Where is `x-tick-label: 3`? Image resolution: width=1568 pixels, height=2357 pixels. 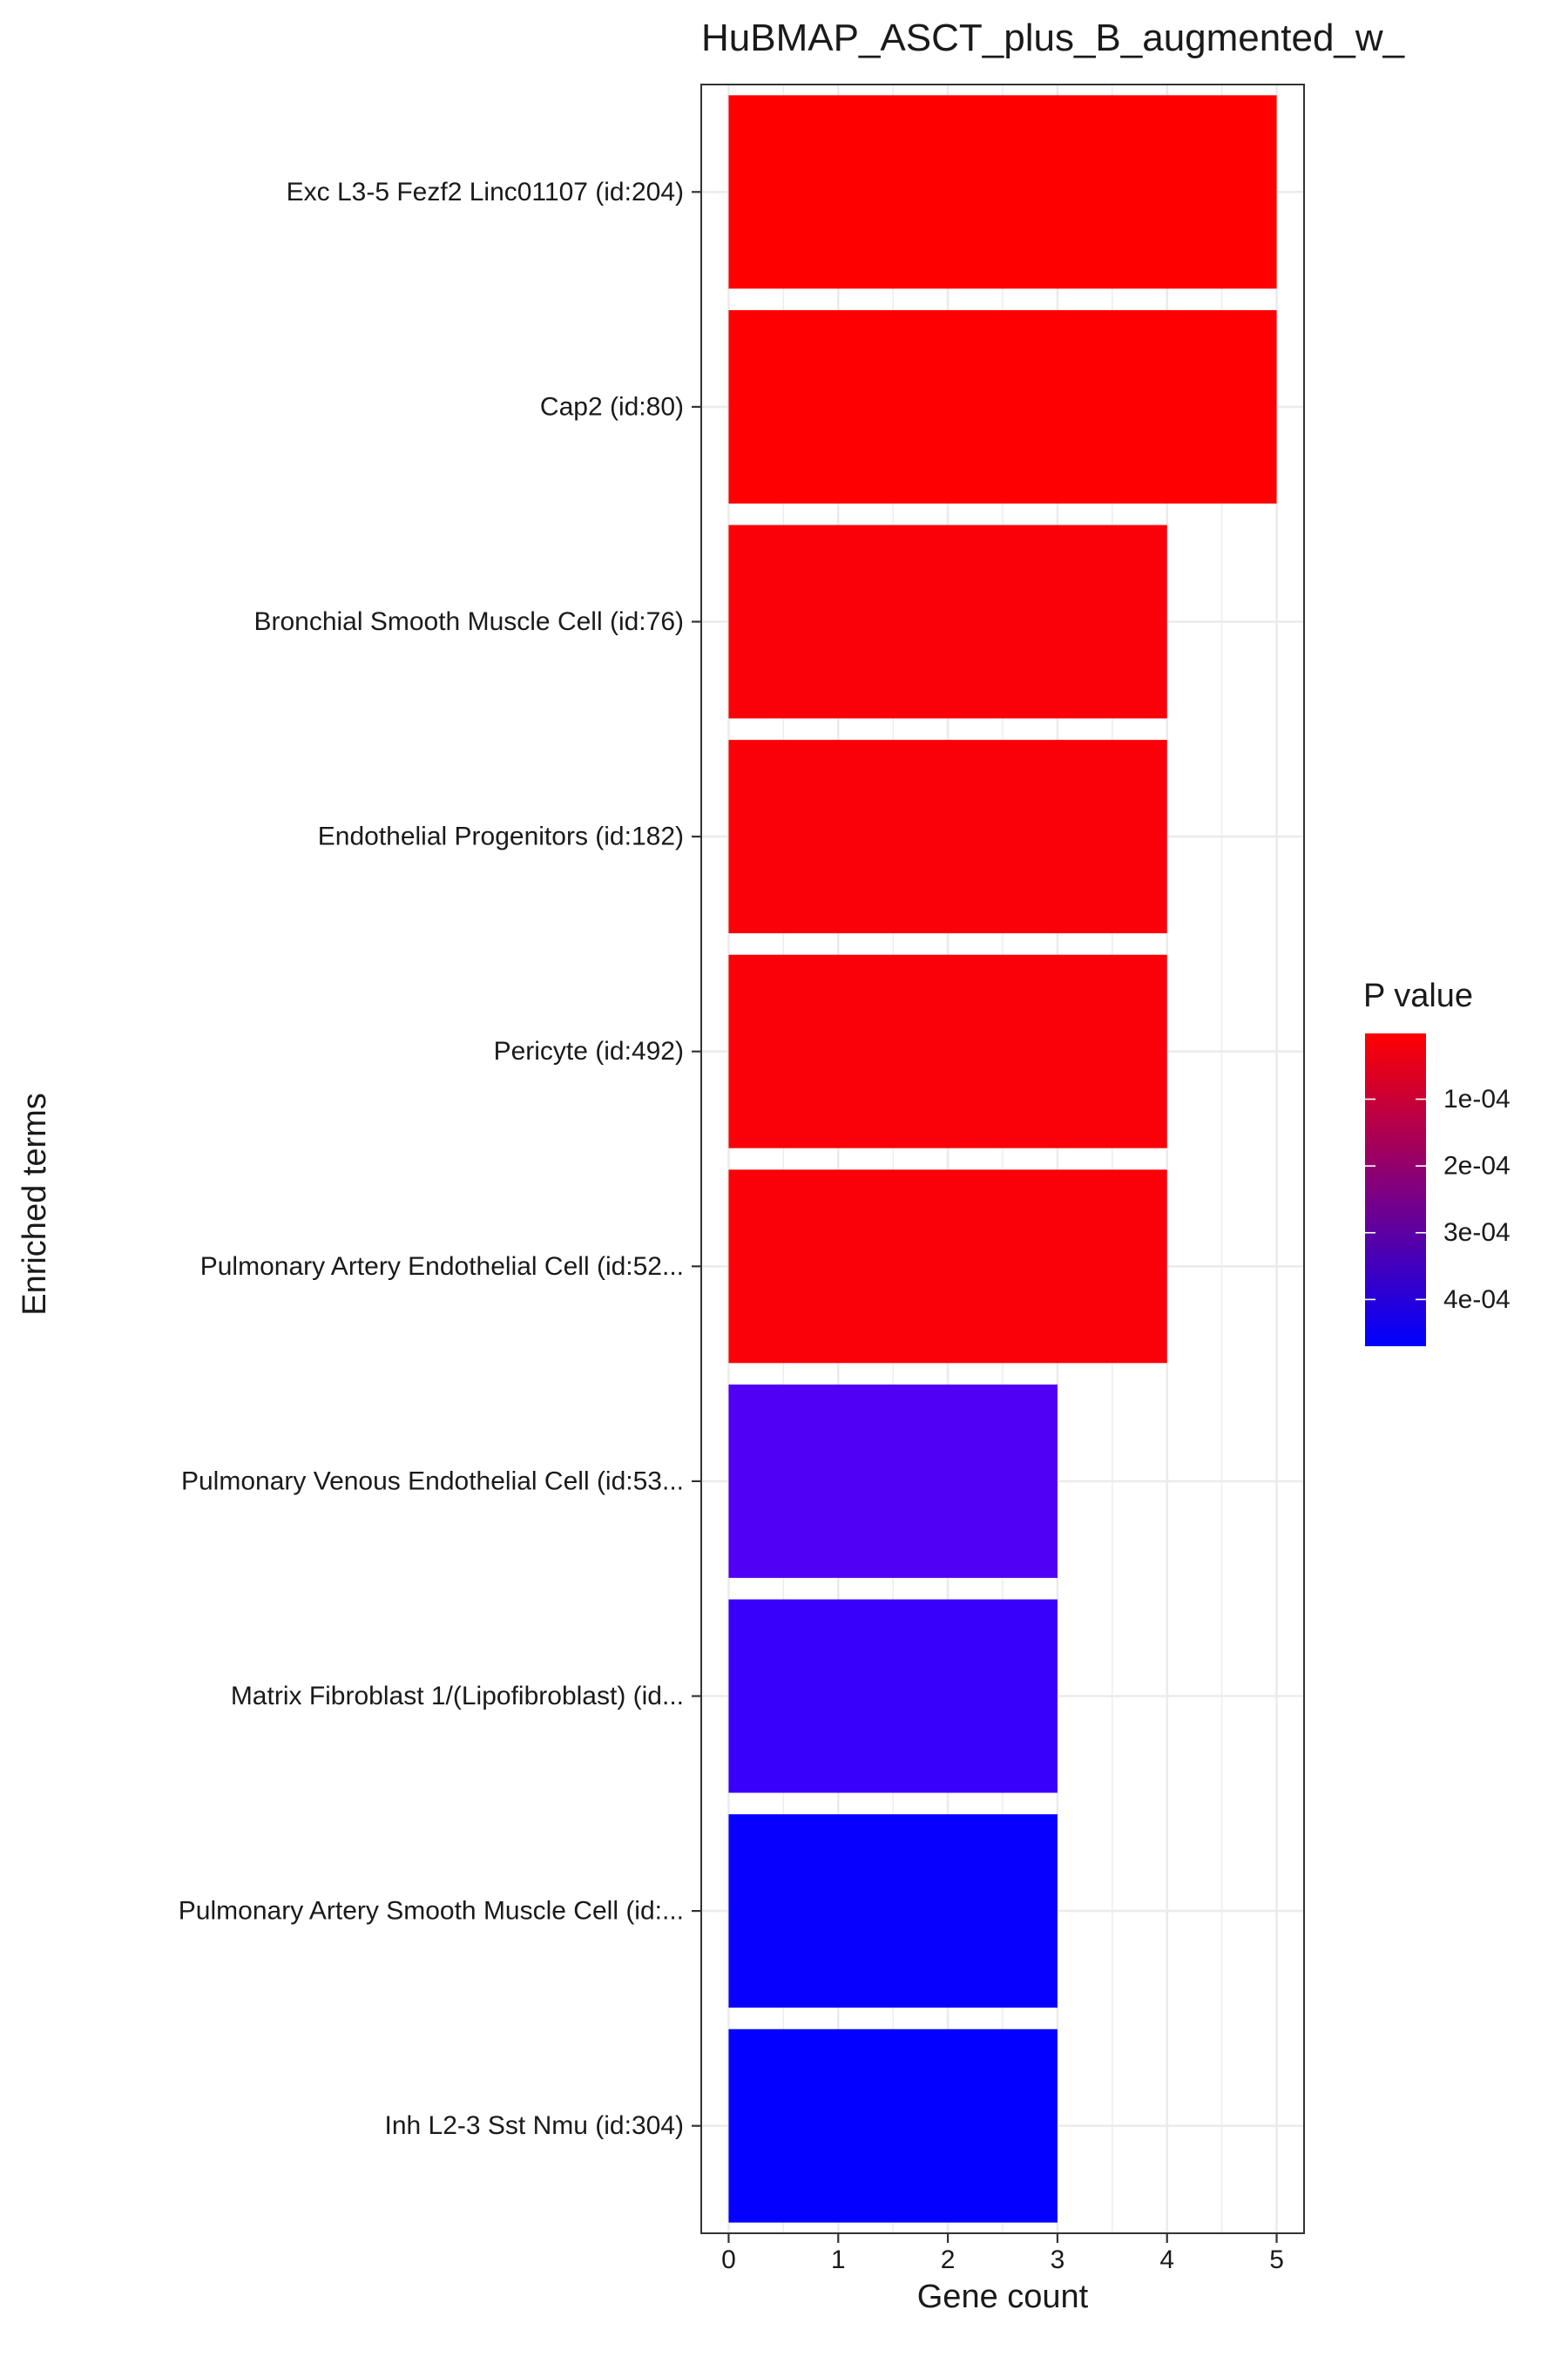
x-tick-label: 3 is located at coordinates (1058, 2259).